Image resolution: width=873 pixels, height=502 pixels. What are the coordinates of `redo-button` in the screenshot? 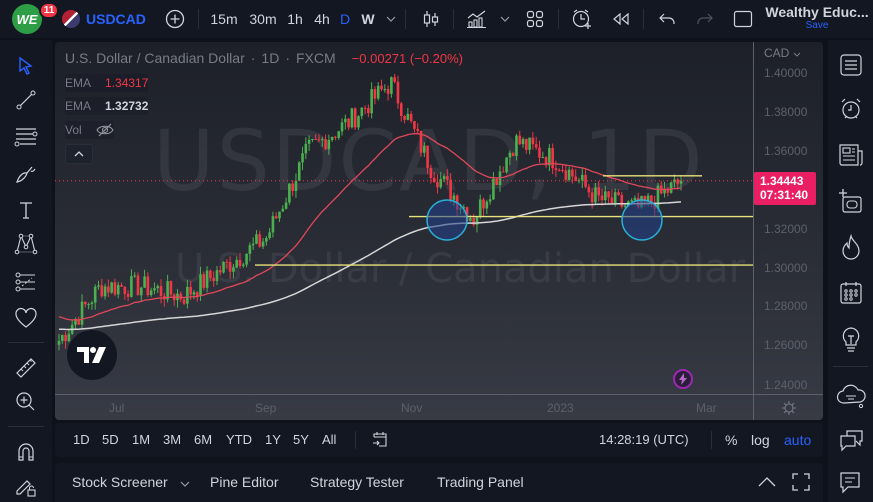 It's located at (705, 19).